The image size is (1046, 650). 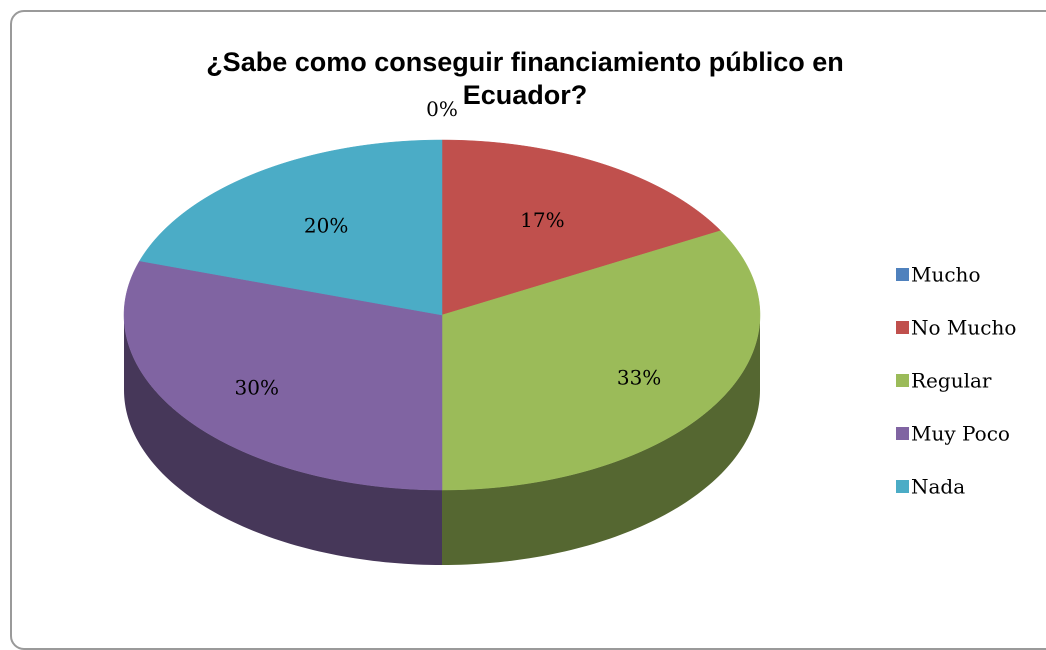 I want to click on data-label: 20%, so click(x=326, y=226).